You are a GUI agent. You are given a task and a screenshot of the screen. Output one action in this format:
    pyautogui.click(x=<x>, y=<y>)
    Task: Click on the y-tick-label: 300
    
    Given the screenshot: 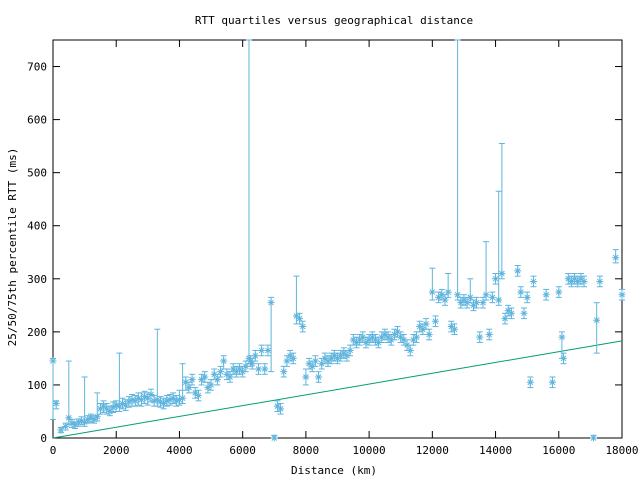 What is the action you would take?
    pyautogui.click(x=37, y=279)
    